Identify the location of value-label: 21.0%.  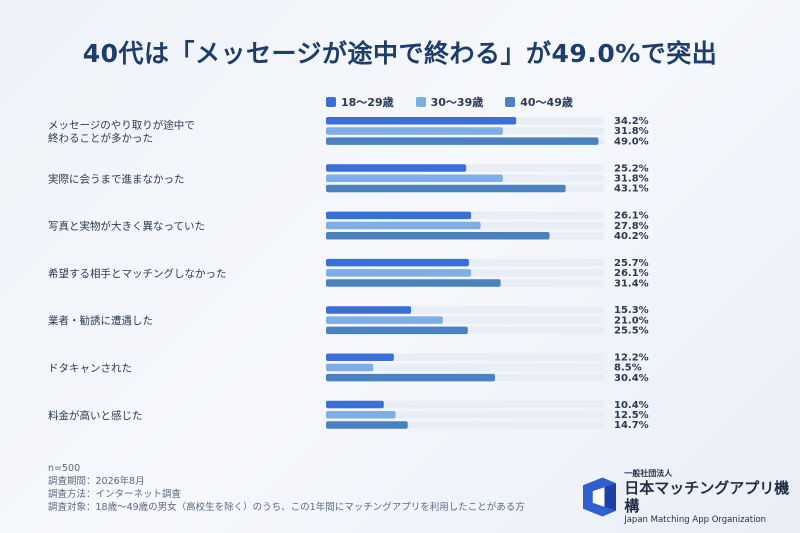
(631, 320).